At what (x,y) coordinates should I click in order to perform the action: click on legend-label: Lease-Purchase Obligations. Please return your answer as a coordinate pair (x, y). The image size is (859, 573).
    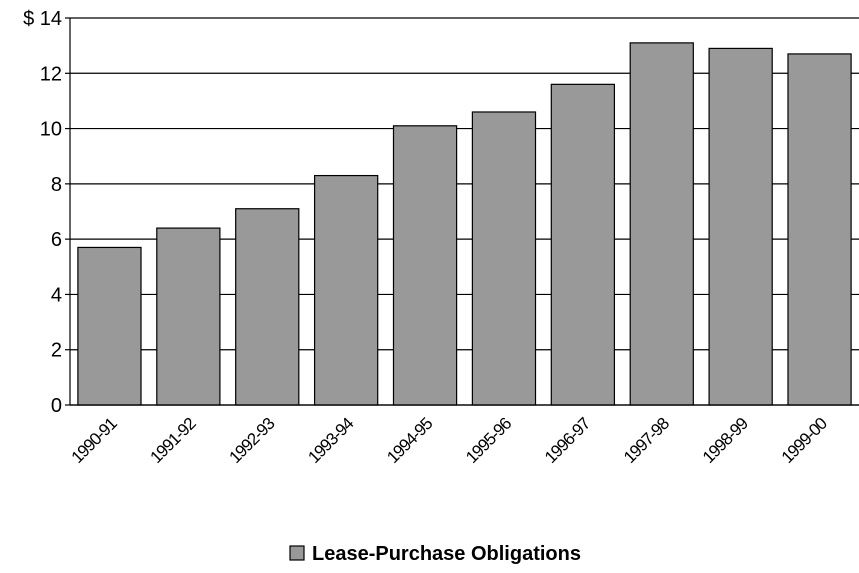
    Looking at the image, I should click on (446, 554).